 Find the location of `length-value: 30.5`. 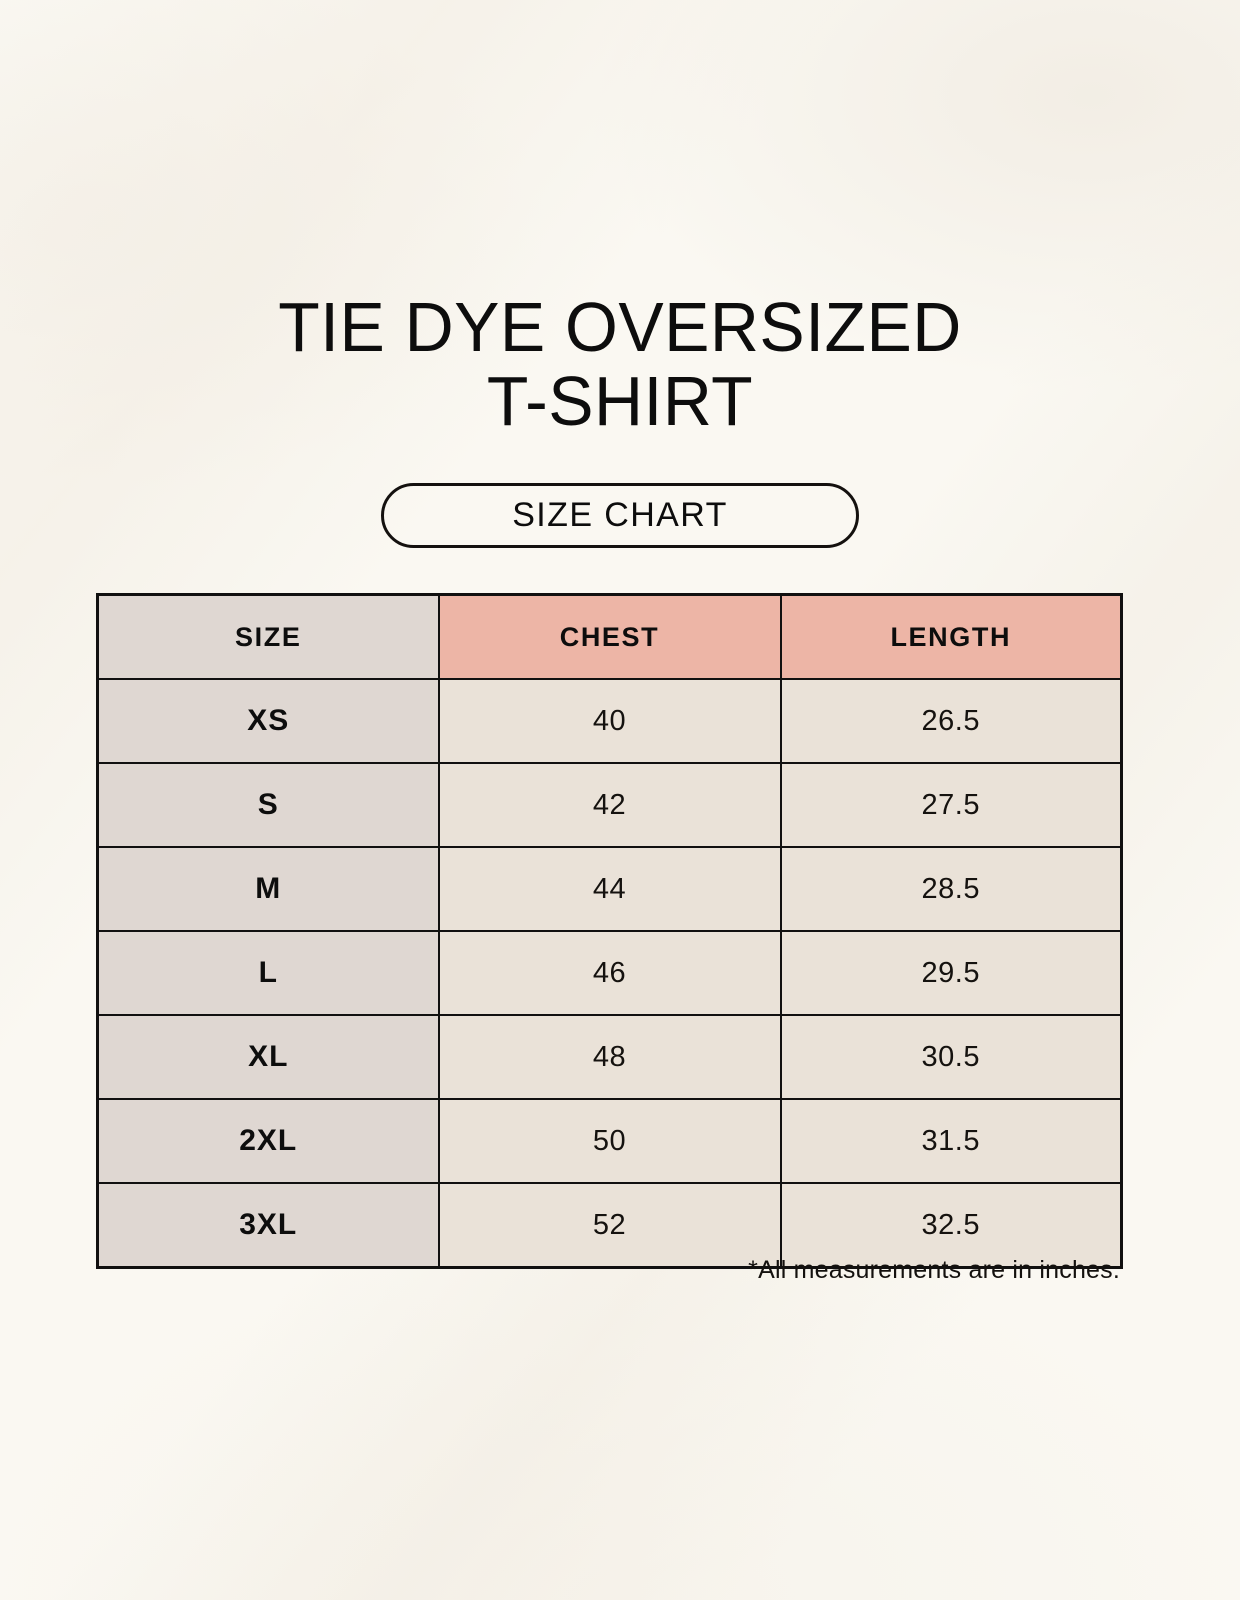

length-value: 30.5 is located at coordinates (950, 1056).